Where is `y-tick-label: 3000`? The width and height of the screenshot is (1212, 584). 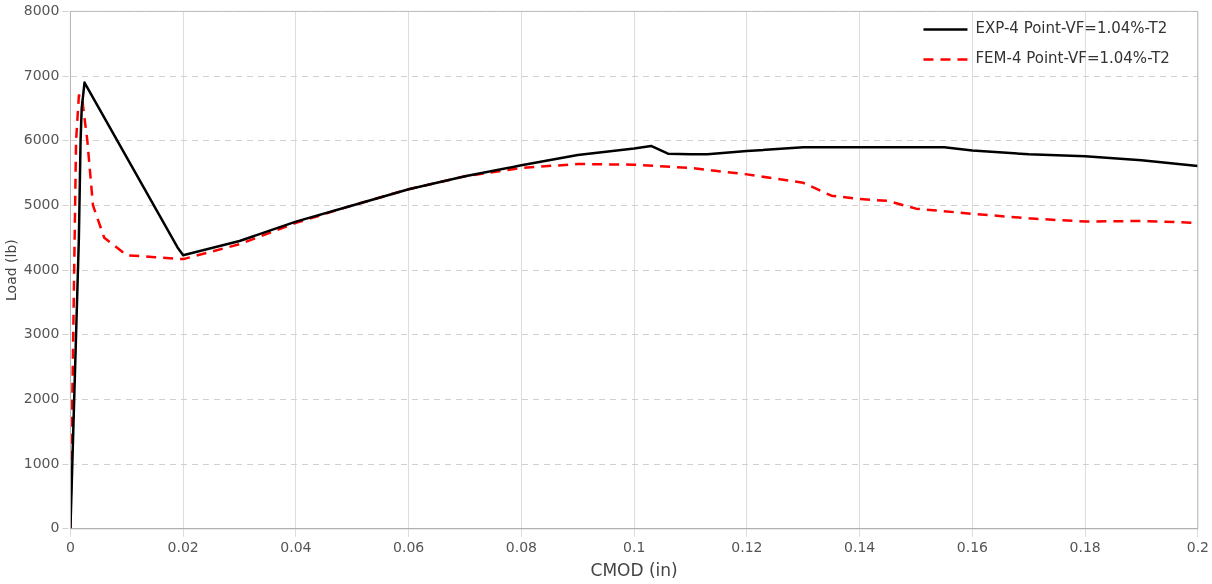
y-tick-label: 3000 is located at coordinates (41, 333).